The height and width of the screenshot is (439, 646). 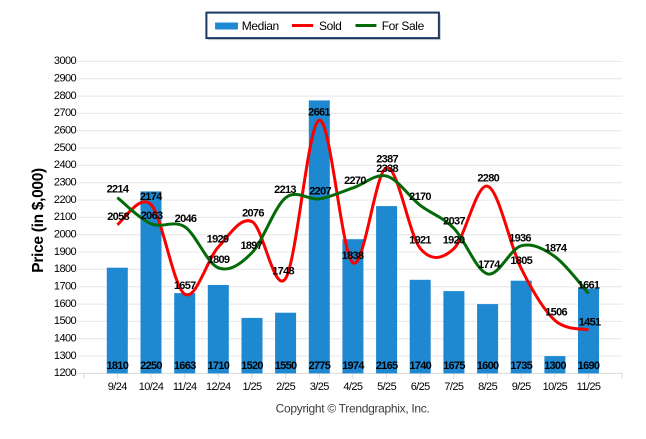 I want to click on svg-text: 2063, so click(x=152, y=216).